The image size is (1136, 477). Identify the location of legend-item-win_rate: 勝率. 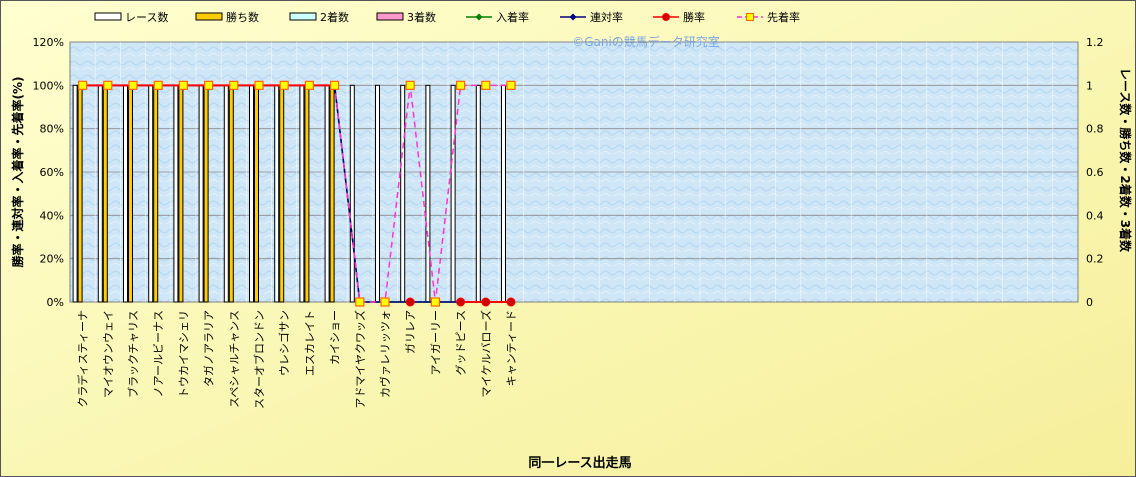
(679, 17).